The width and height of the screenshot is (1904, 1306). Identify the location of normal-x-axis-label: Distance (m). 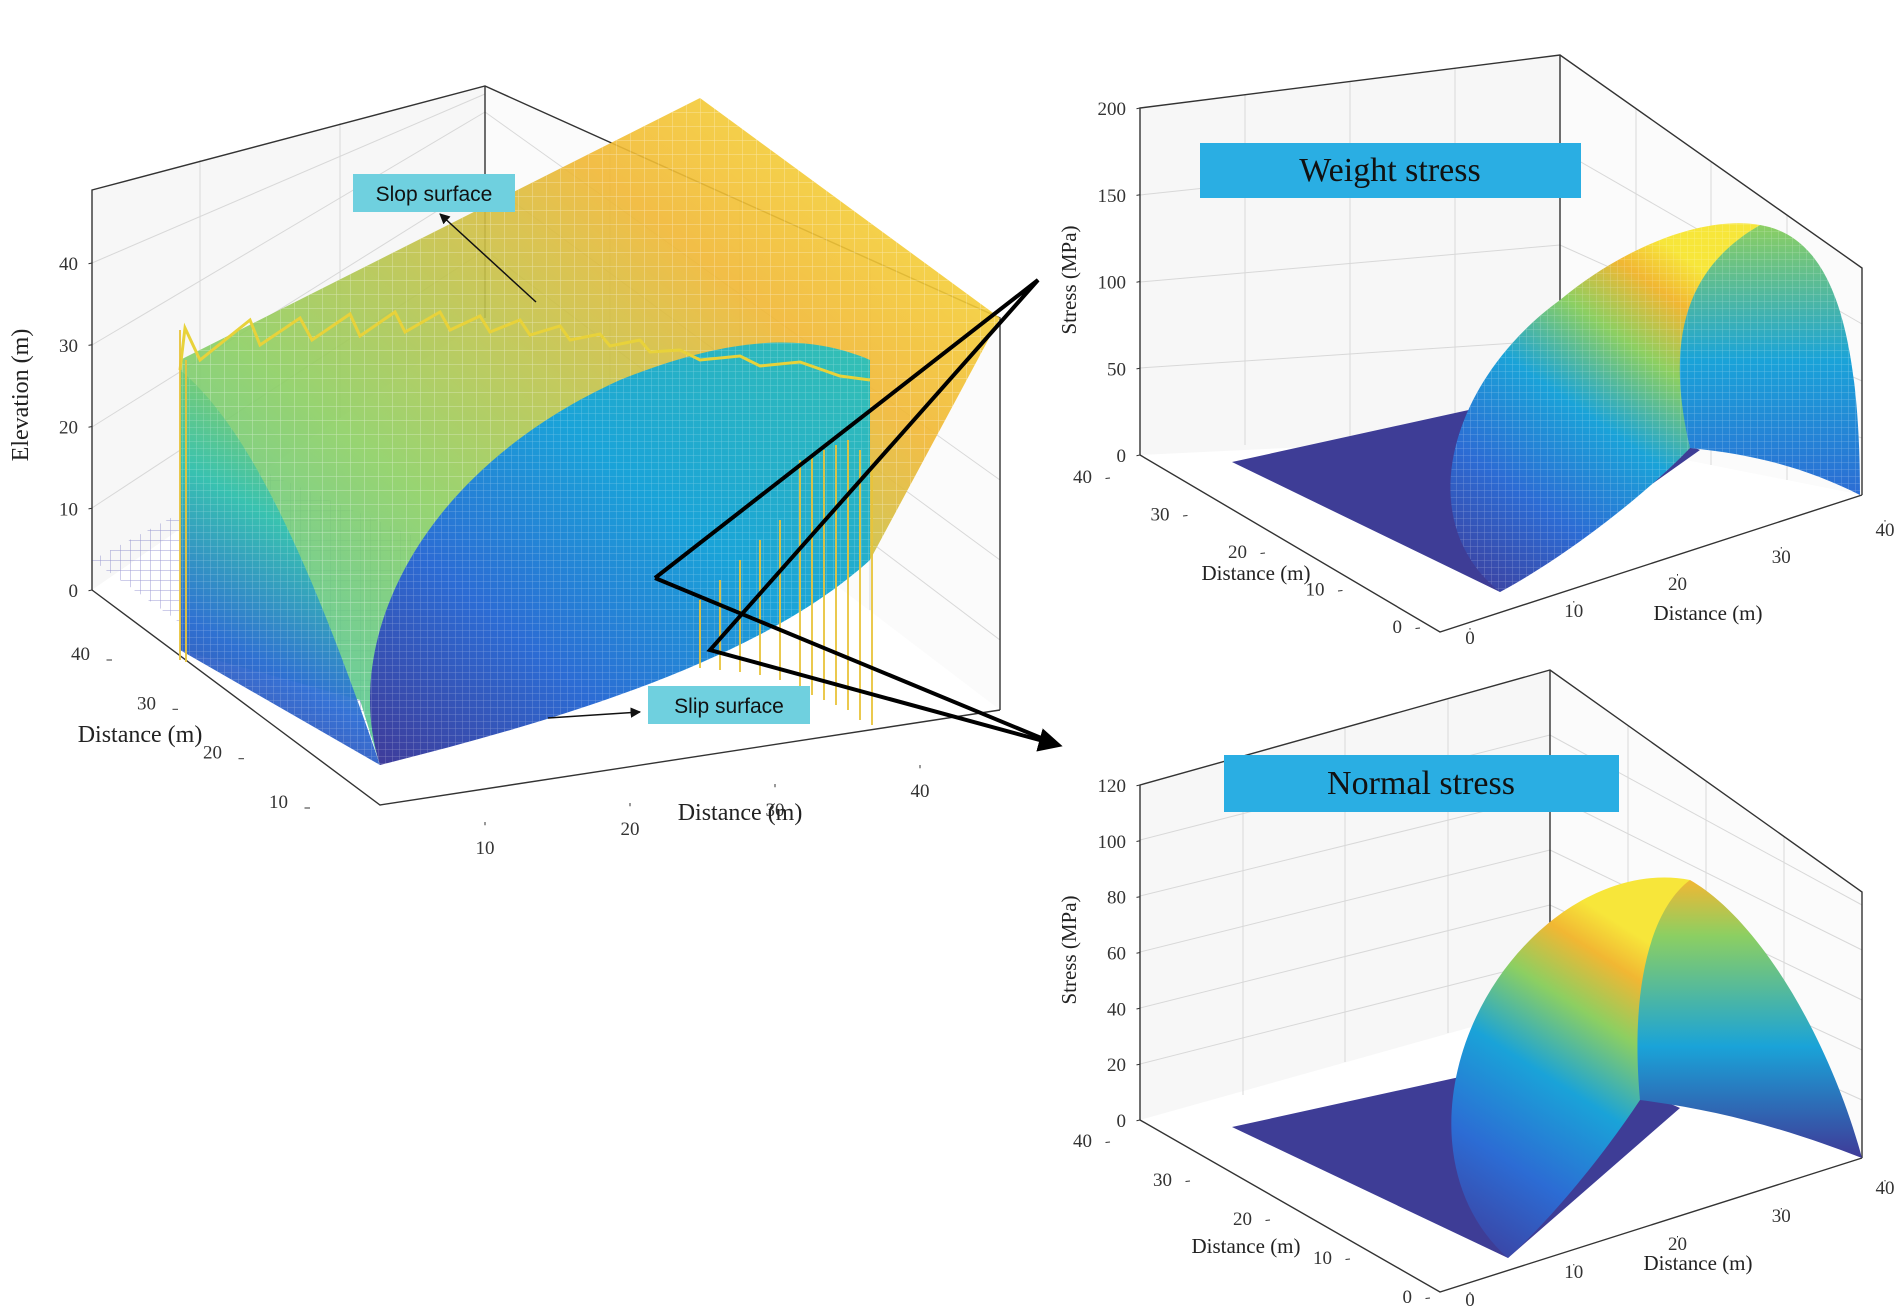
(1697, 1263).